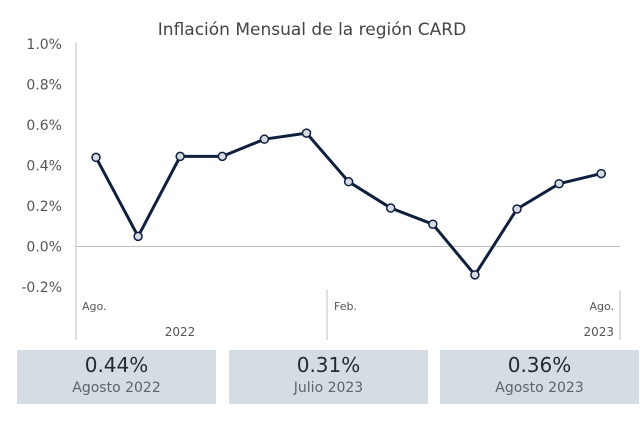 The width and height of the screenshot is (640, 424). I want to click on chart-title: Inflación Mensual de la región CARD, so click(312, 30).